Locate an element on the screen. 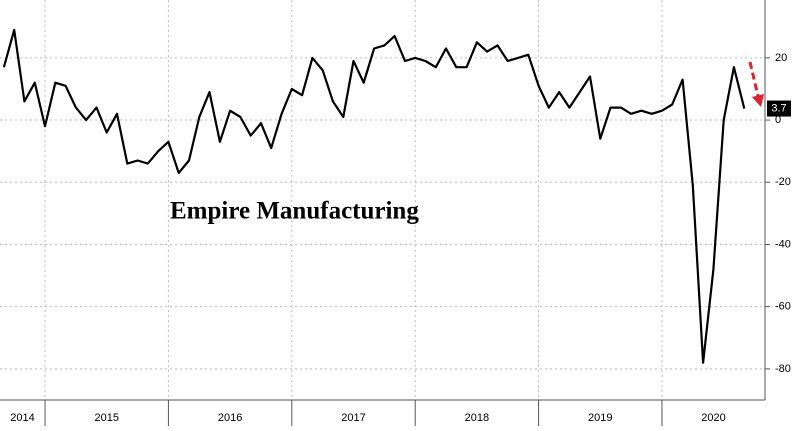 Image resolution: width=800 pixels, height=431 pixels. y-tick-label: -60 is located at coordinates (783, 307).